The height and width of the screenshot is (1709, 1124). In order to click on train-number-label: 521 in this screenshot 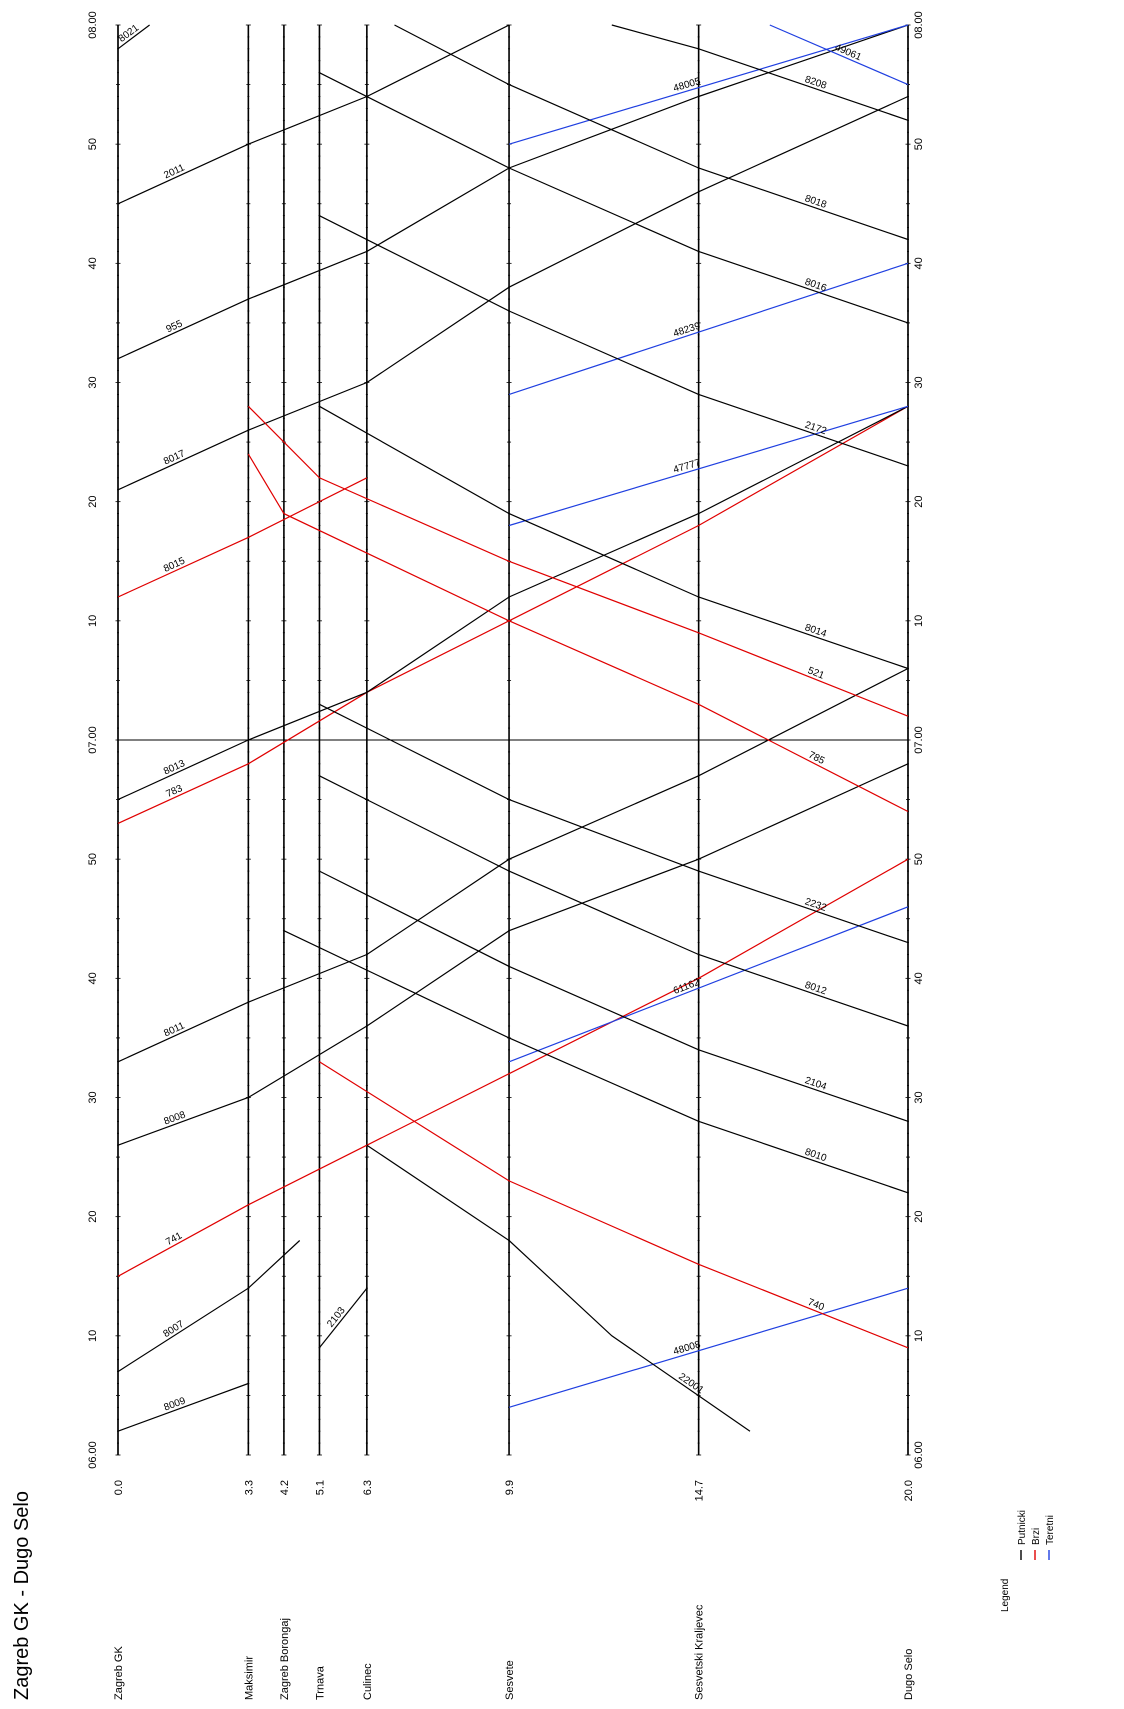, I will do `click(816, 673)`.